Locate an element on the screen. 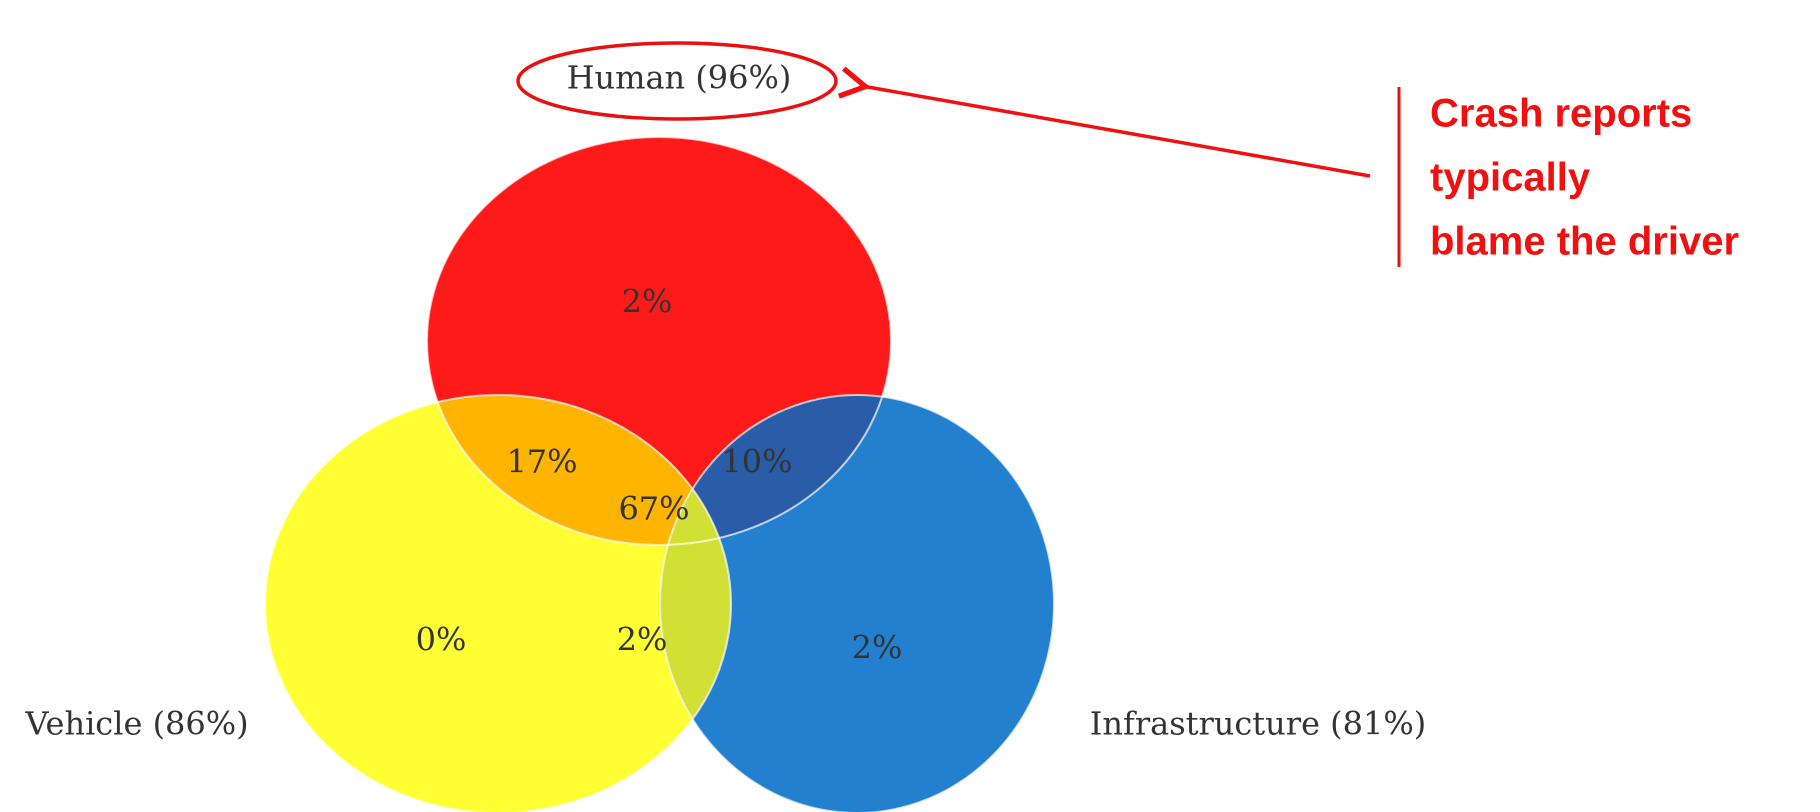 This screenshot has width=1820, height=812. set-label: Infrastructure (81%) is located at coordinates (1258, 724).